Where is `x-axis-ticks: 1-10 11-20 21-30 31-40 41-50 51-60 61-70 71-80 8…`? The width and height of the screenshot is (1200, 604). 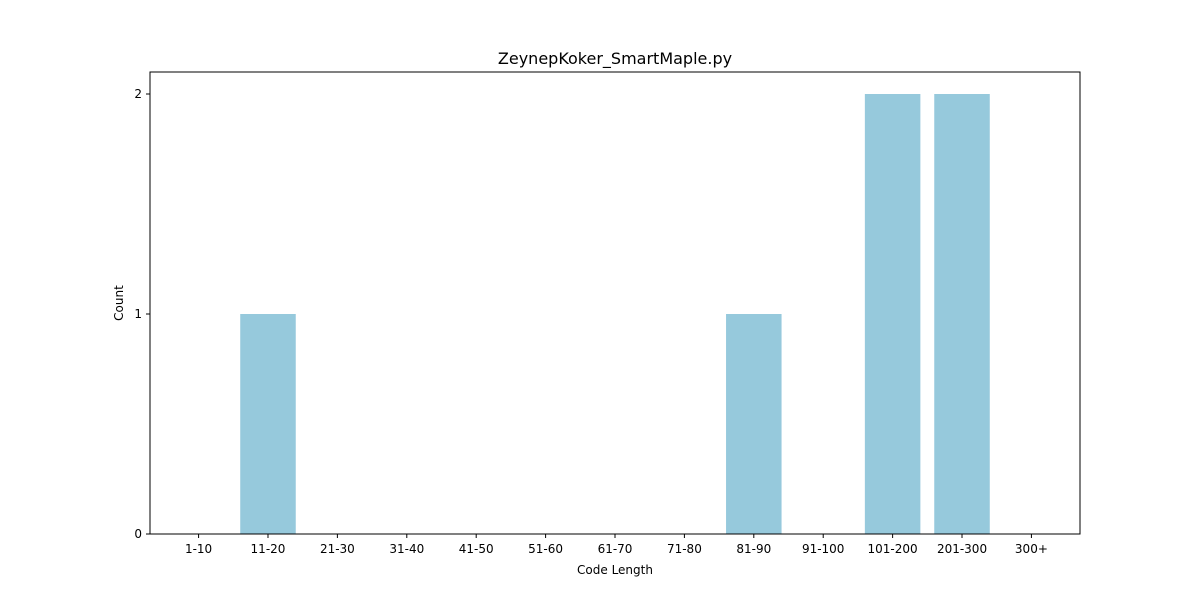
x-axis-ticks: 1-10 11-20 21-30 31-40 41-50 51-60 61-70 71-80 8… is located at coordinates (616, 545).